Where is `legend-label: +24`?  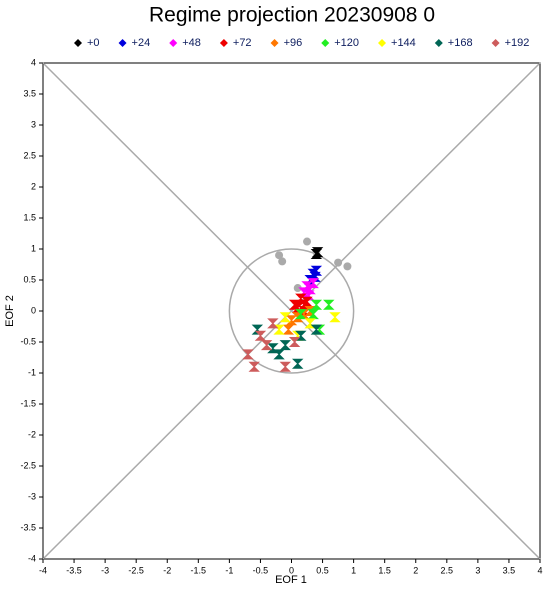 legend-label: +24 is located at coordinates (141, 43).